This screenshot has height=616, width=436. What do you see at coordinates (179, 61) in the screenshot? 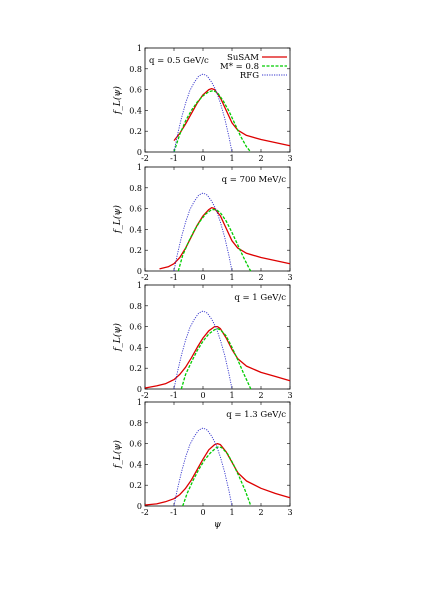
I see `panel-annotation: q = 0.5 GeV/c` at bounding box center [179, 61].